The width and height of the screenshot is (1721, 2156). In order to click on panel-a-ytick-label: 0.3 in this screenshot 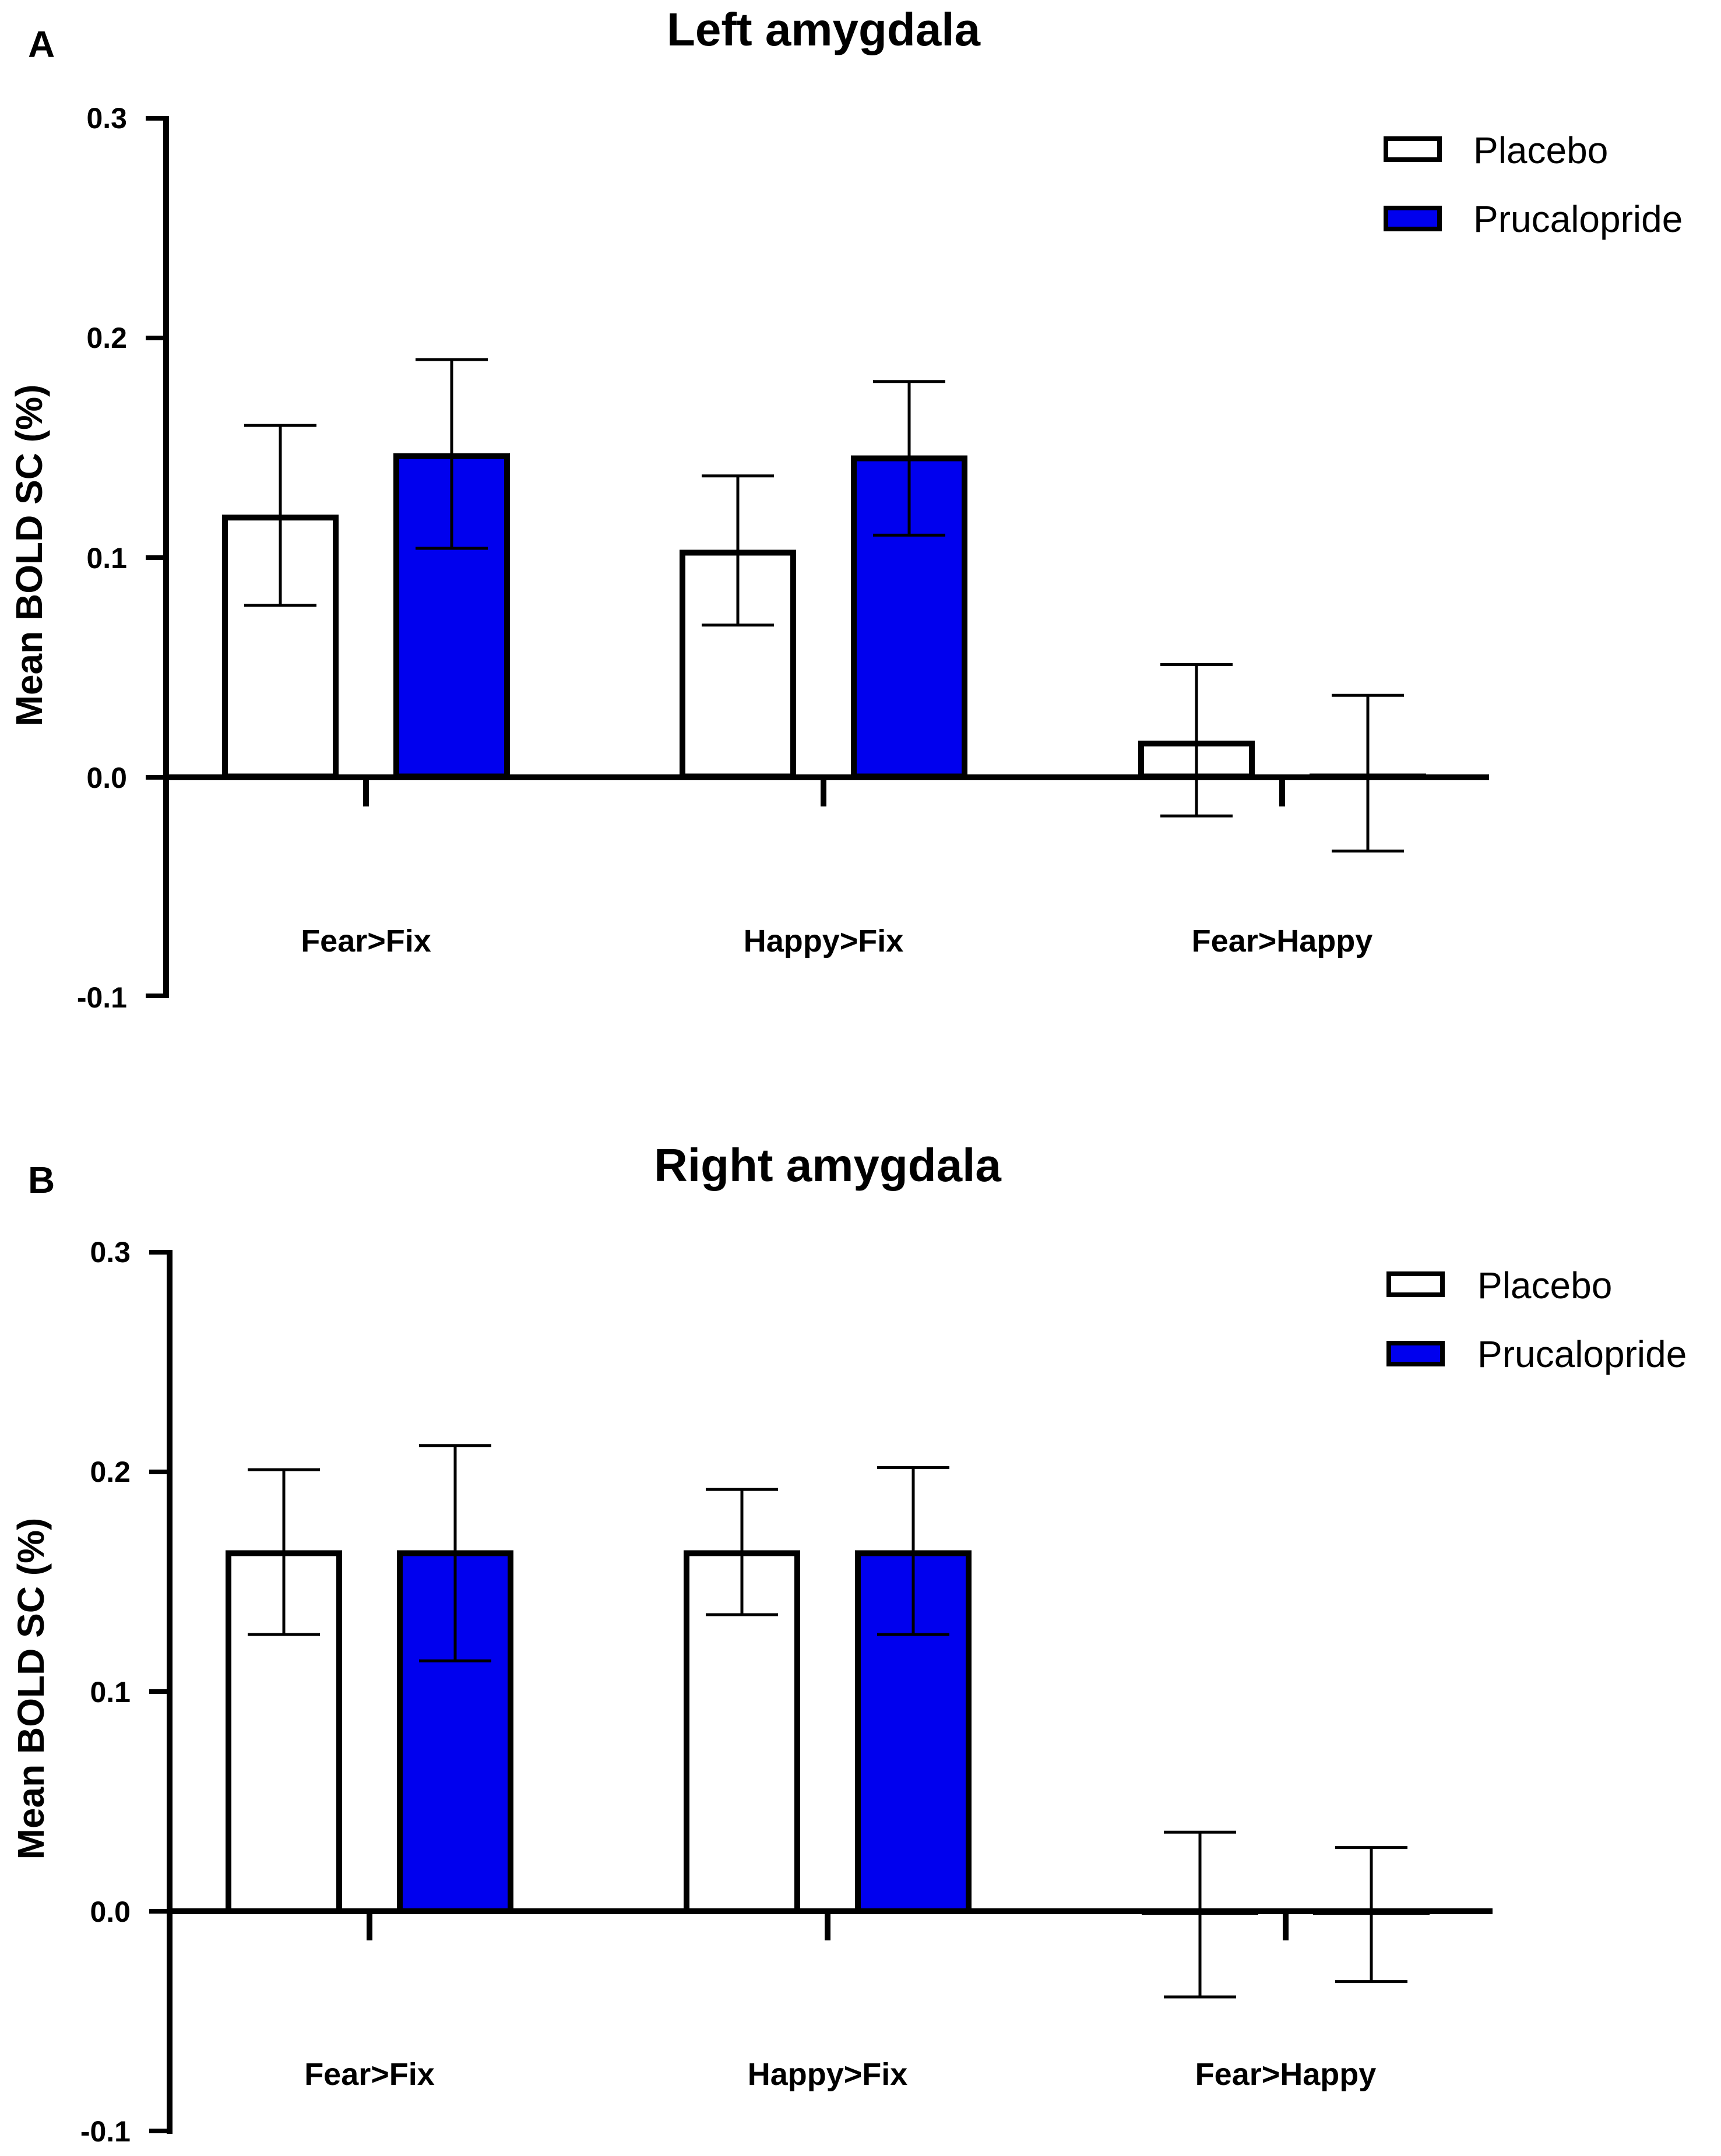, I will do `click(106, 119)`.